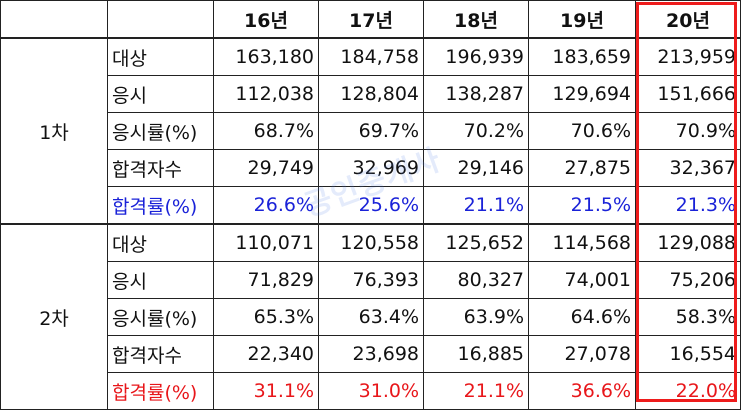 This screenshot has height=410, width=743. What do you see at coordinates (371, 242) in the screenshot?
I see `value-cell: 120,558` at bounding box center [371, 242].